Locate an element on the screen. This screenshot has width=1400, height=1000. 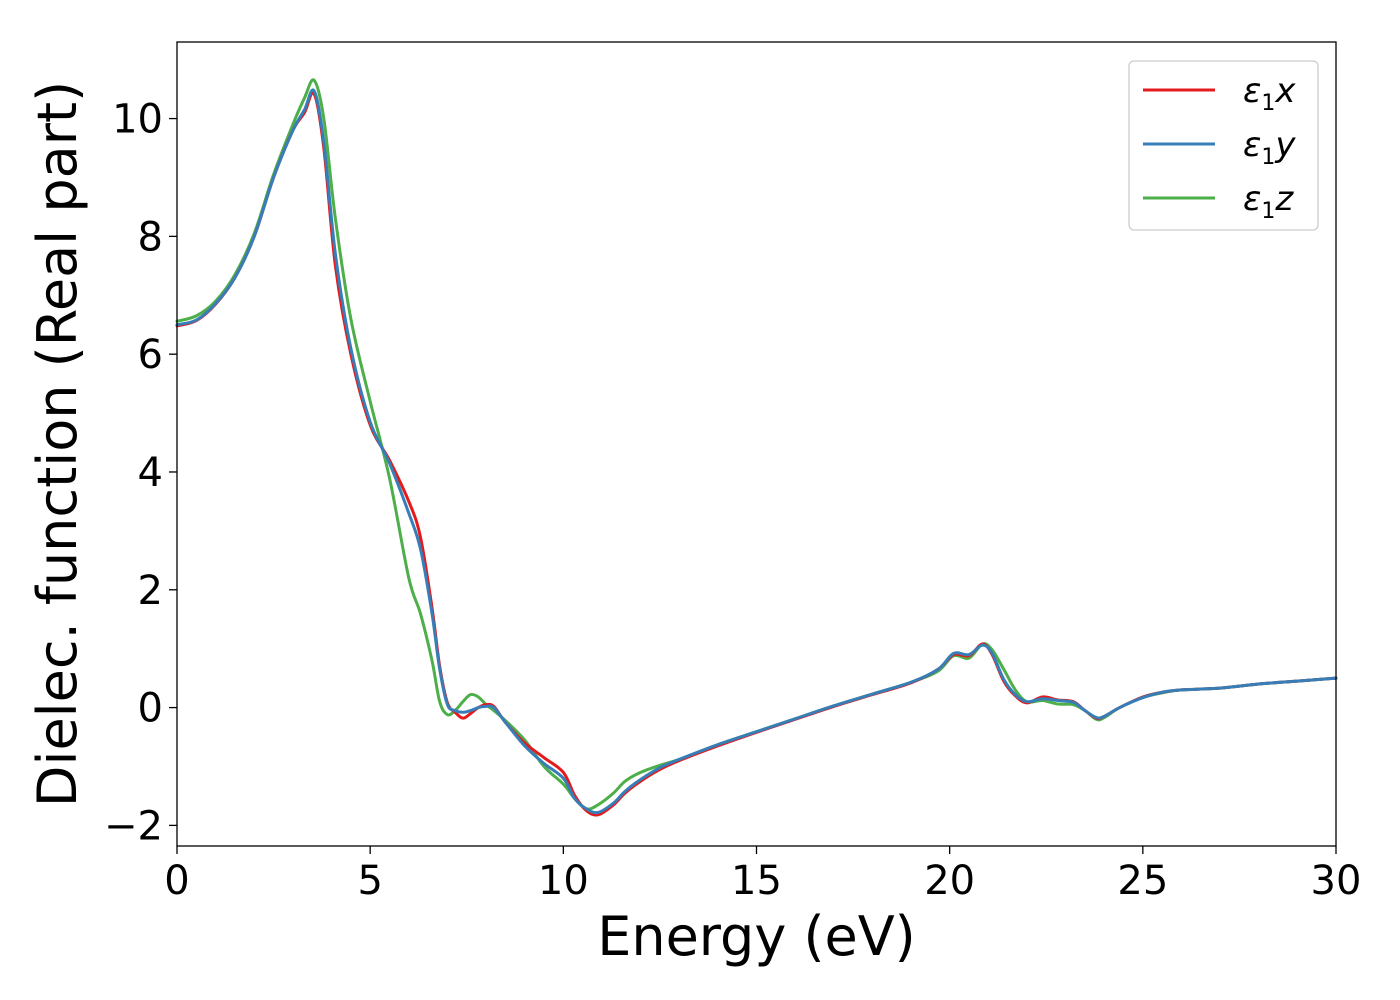
y-tick-label: 0 is located at coordinates (150, 709).